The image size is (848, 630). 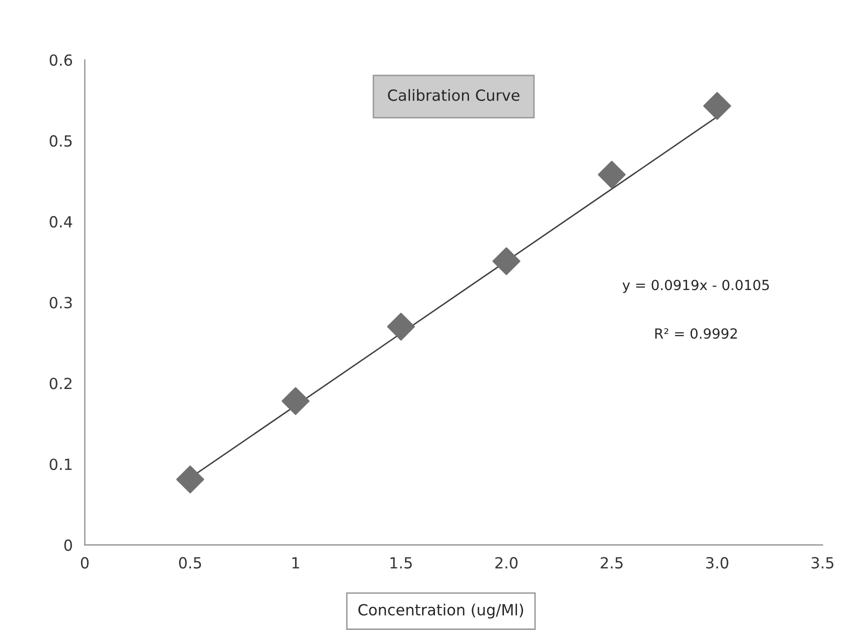 What do you see at coordinates (61, 141) in the screenshot?
I see `y-tick-label: 0.5` at bounding box center [61, 141].